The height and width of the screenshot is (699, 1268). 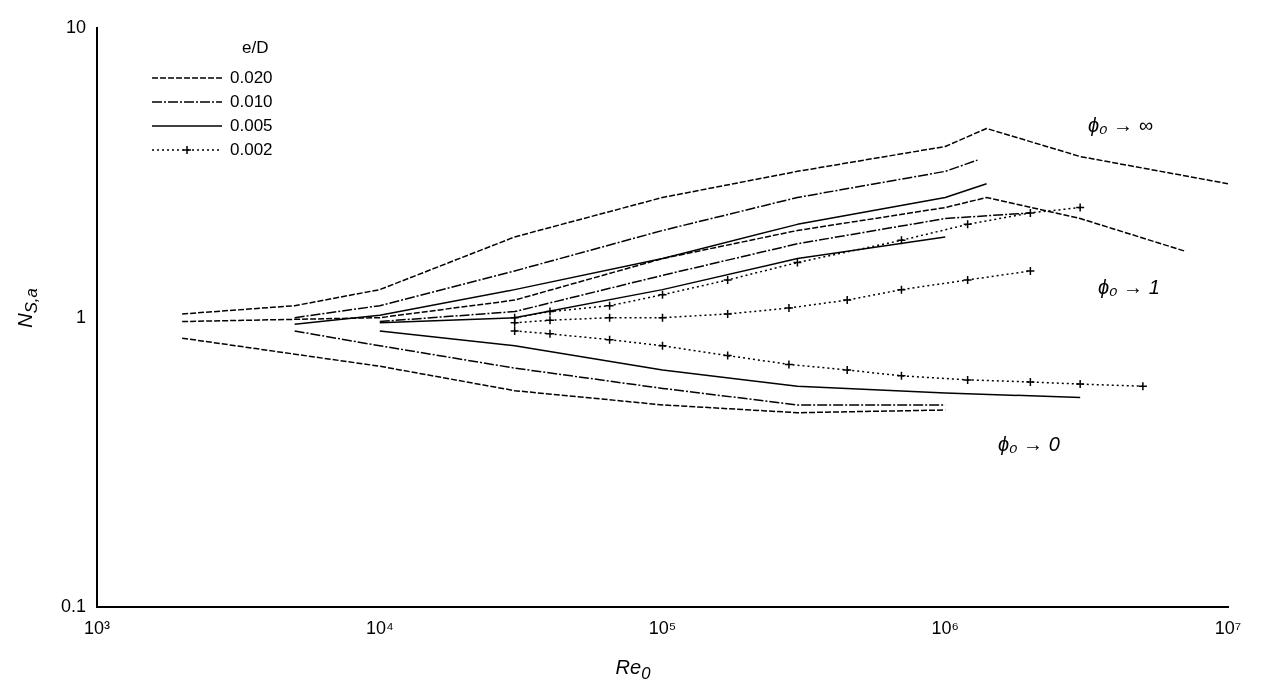 I want to click on annotation: ϕ₀ → 0, so click(x=1029, y=443).